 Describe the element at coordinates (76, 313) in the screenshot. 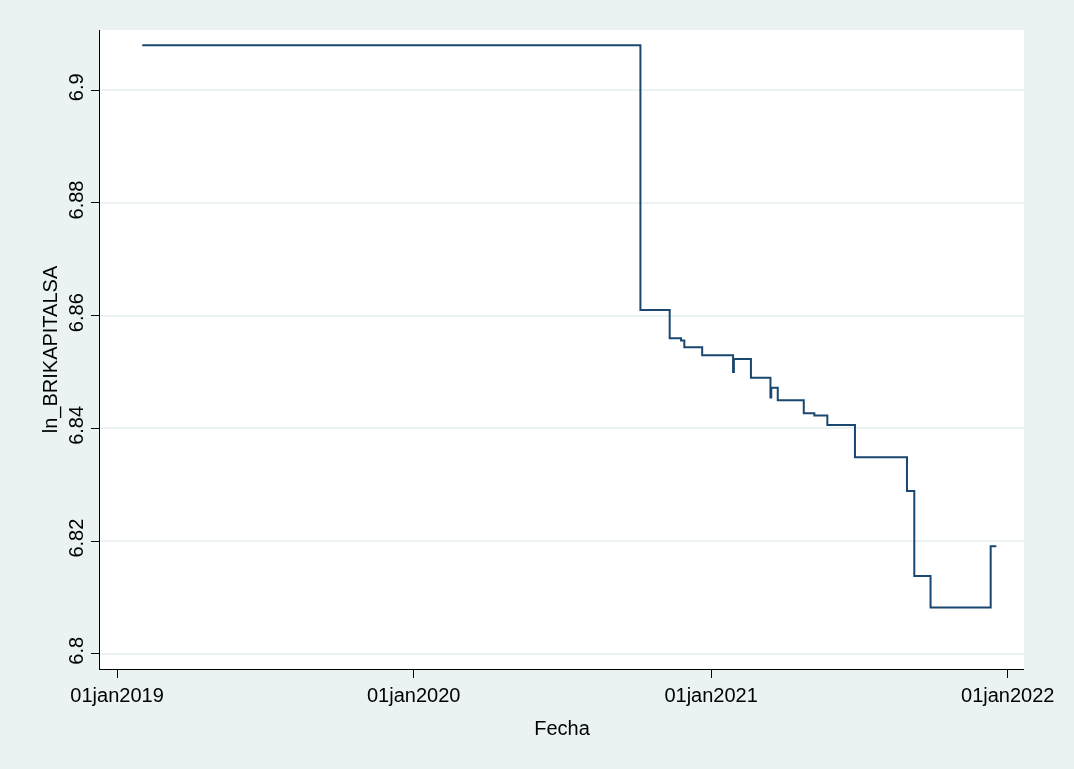

I see `y-tick-label: 6.86` at that location.